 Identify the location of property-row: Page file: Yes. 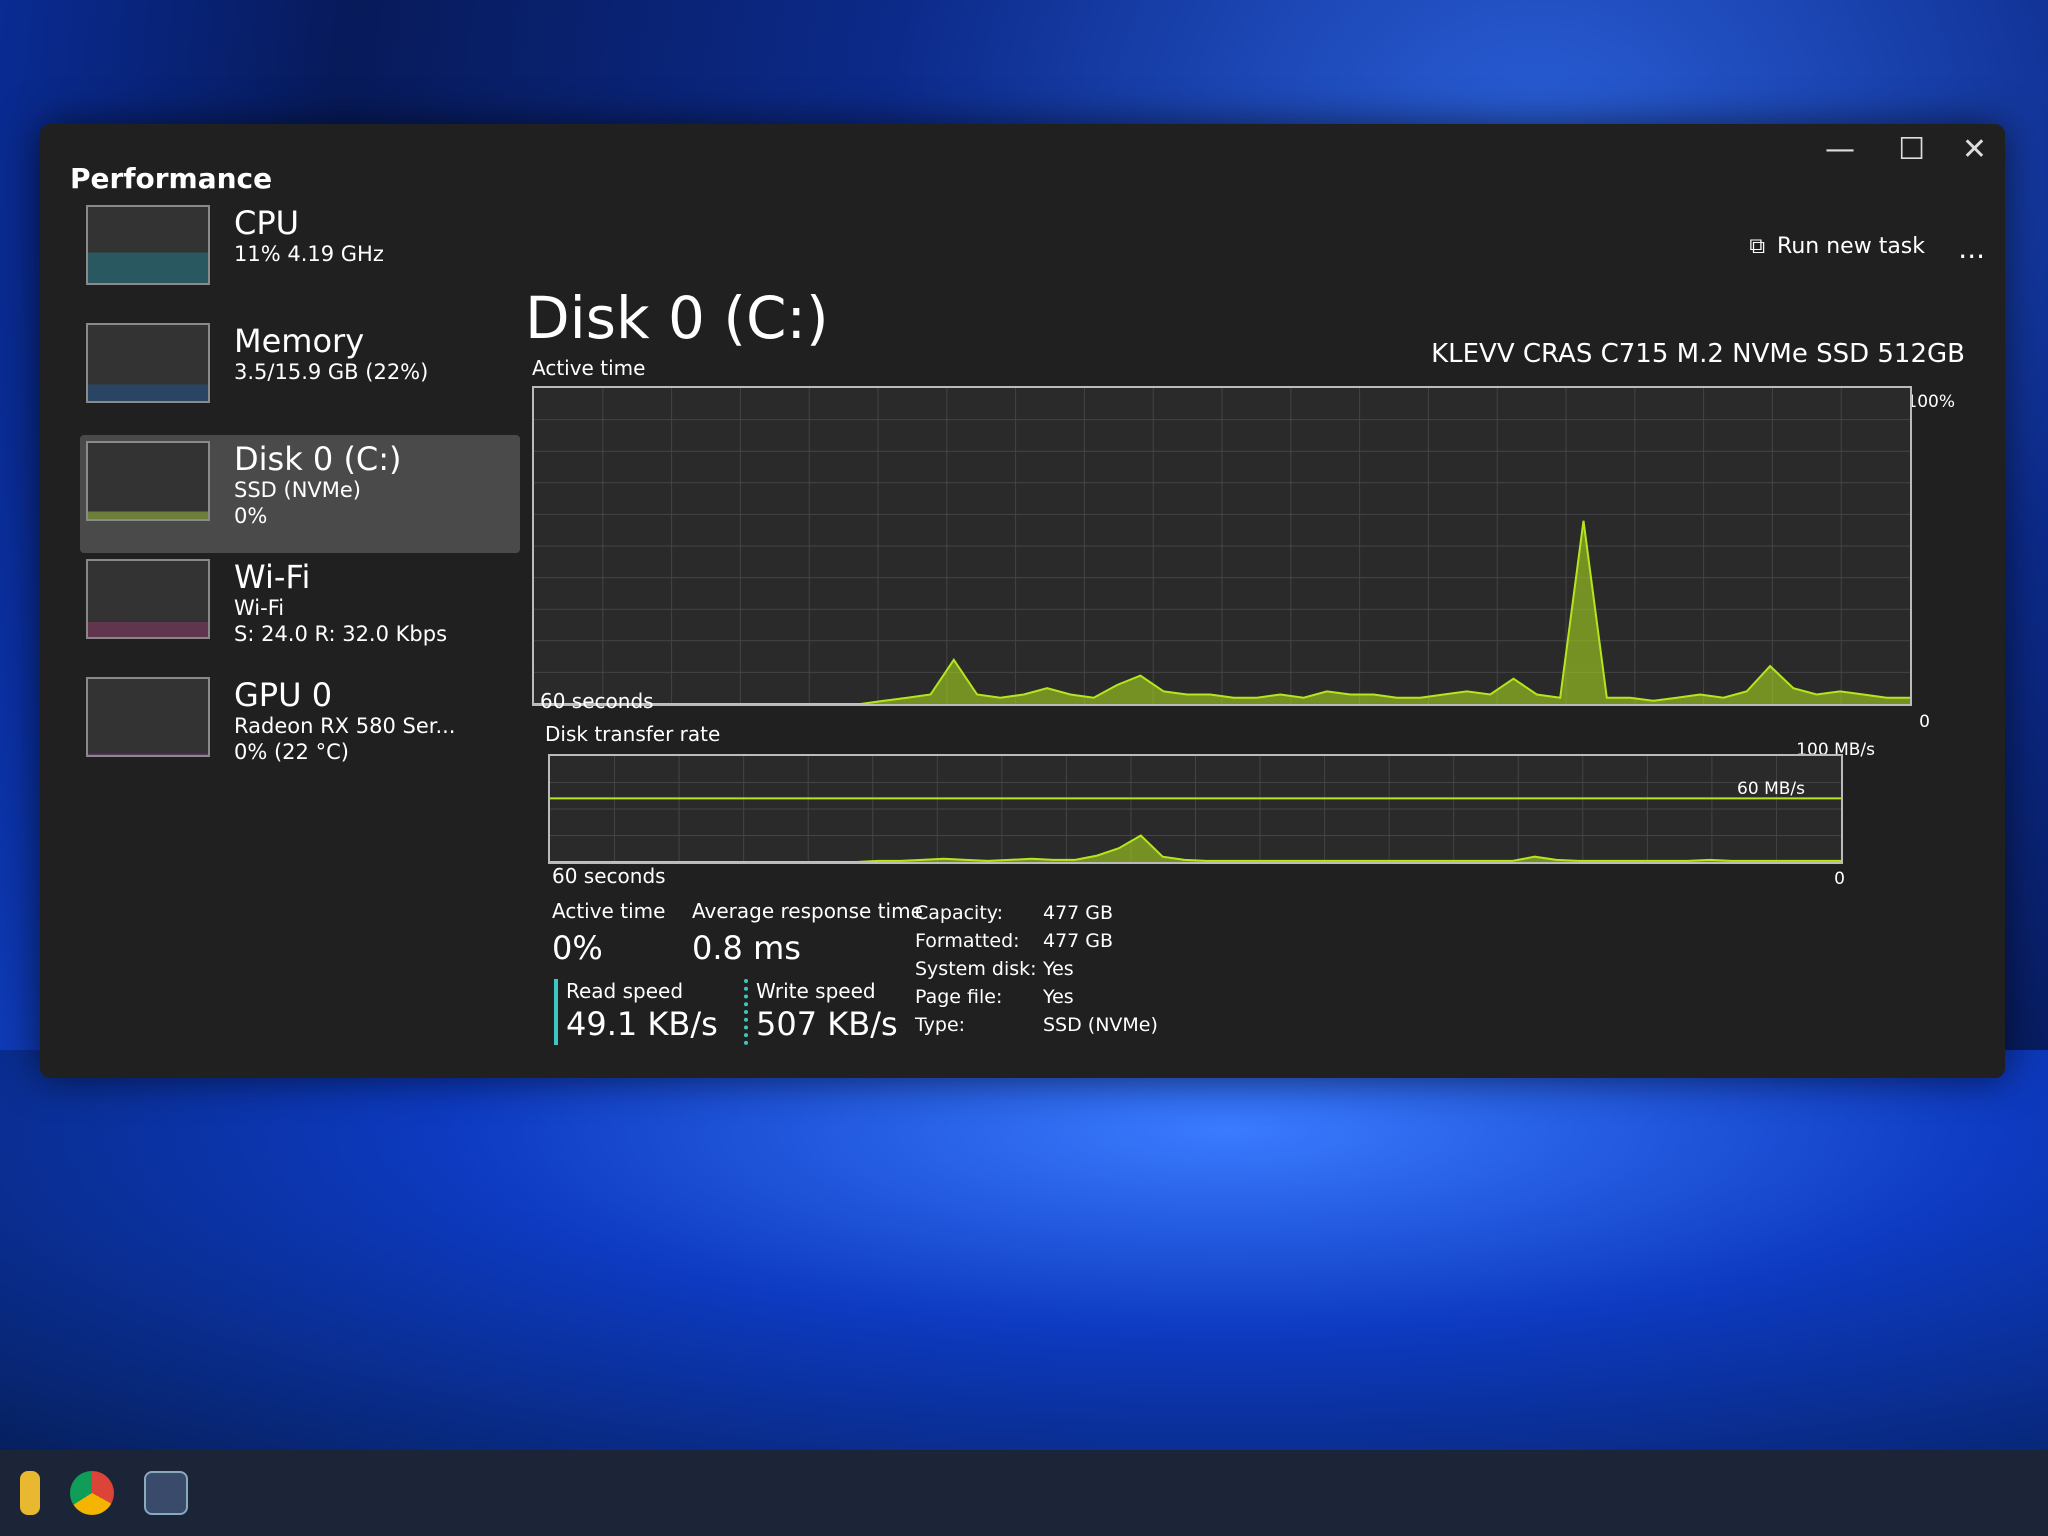
(1036, 997).